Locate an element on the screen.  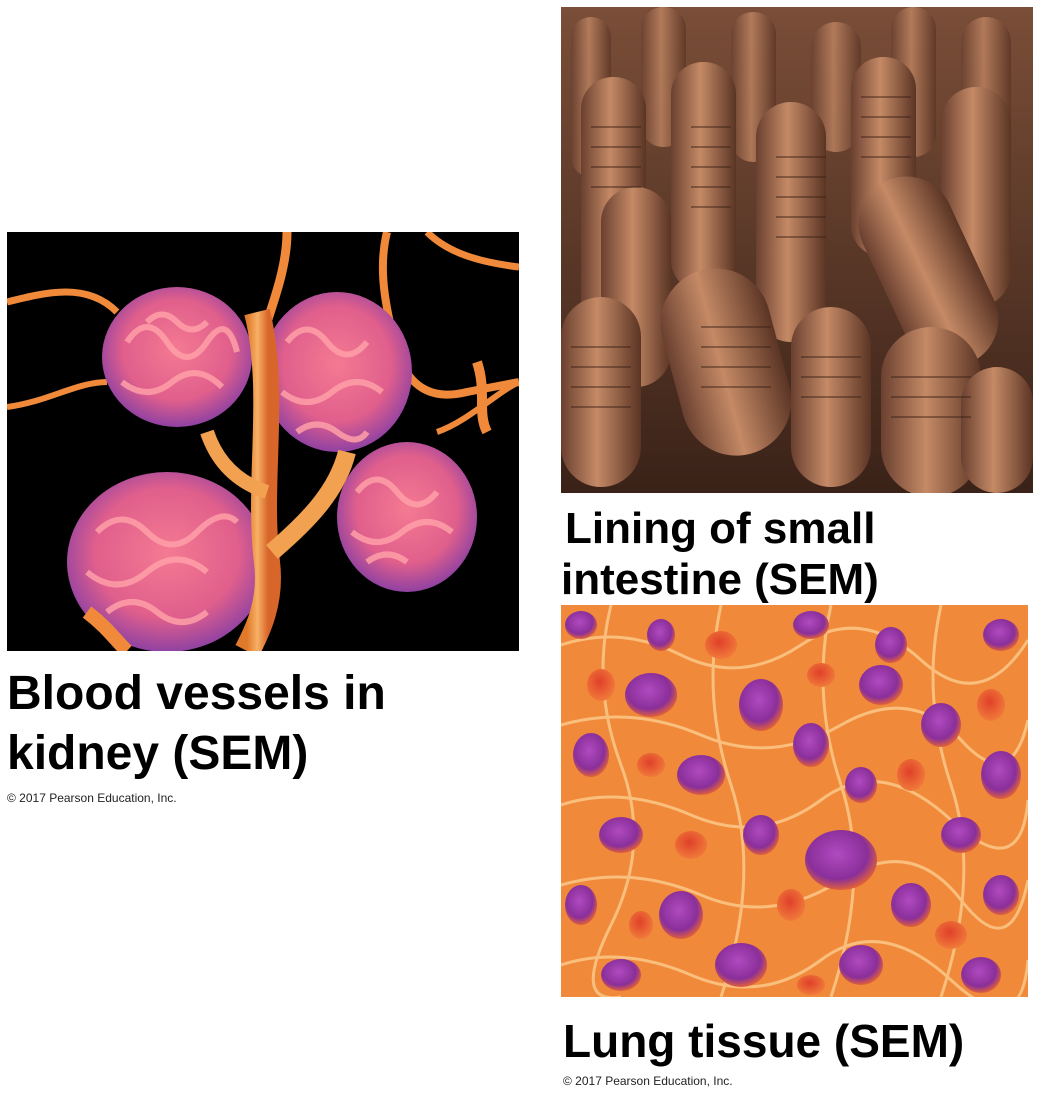
kidney-caption-line2: kidney (SEM) is located at coordinates (158, 753).